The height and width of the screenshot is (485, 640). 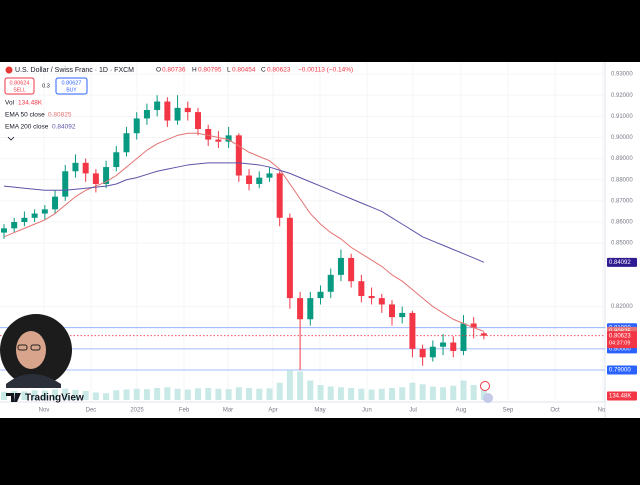 I want to click on sell-price: 0.80624, so click(x=20, y=83).